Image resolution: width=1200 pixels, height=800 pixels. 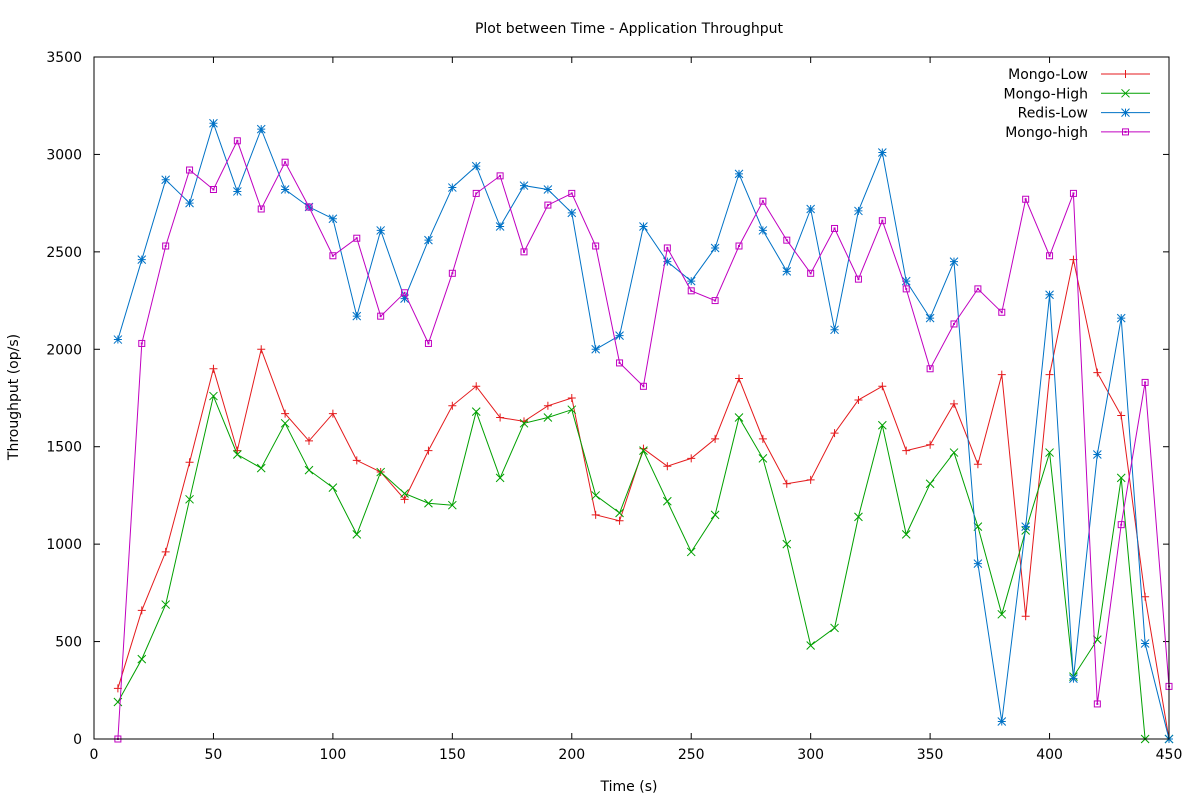 What do you see at coordinates (571, 755) in the screenshot?
I see `x-tick-label: 200` at bounding box center [571, 755].